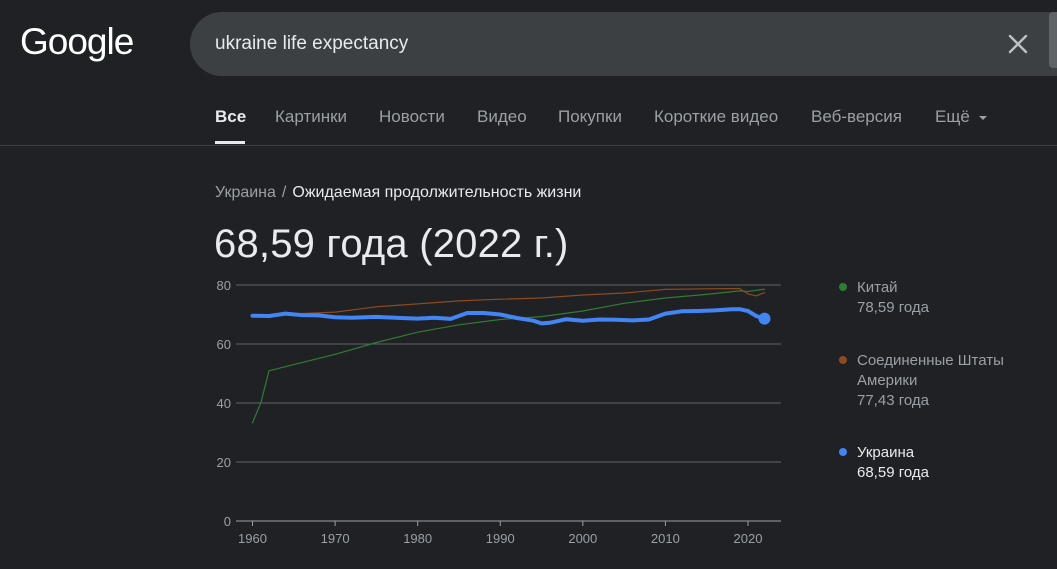 This screenshot has width=1057, height=569. What do you see at coordinates (417, 538) in the screenshot?
I see `x-tick-label: 1980` at bounding box center [417, 538].